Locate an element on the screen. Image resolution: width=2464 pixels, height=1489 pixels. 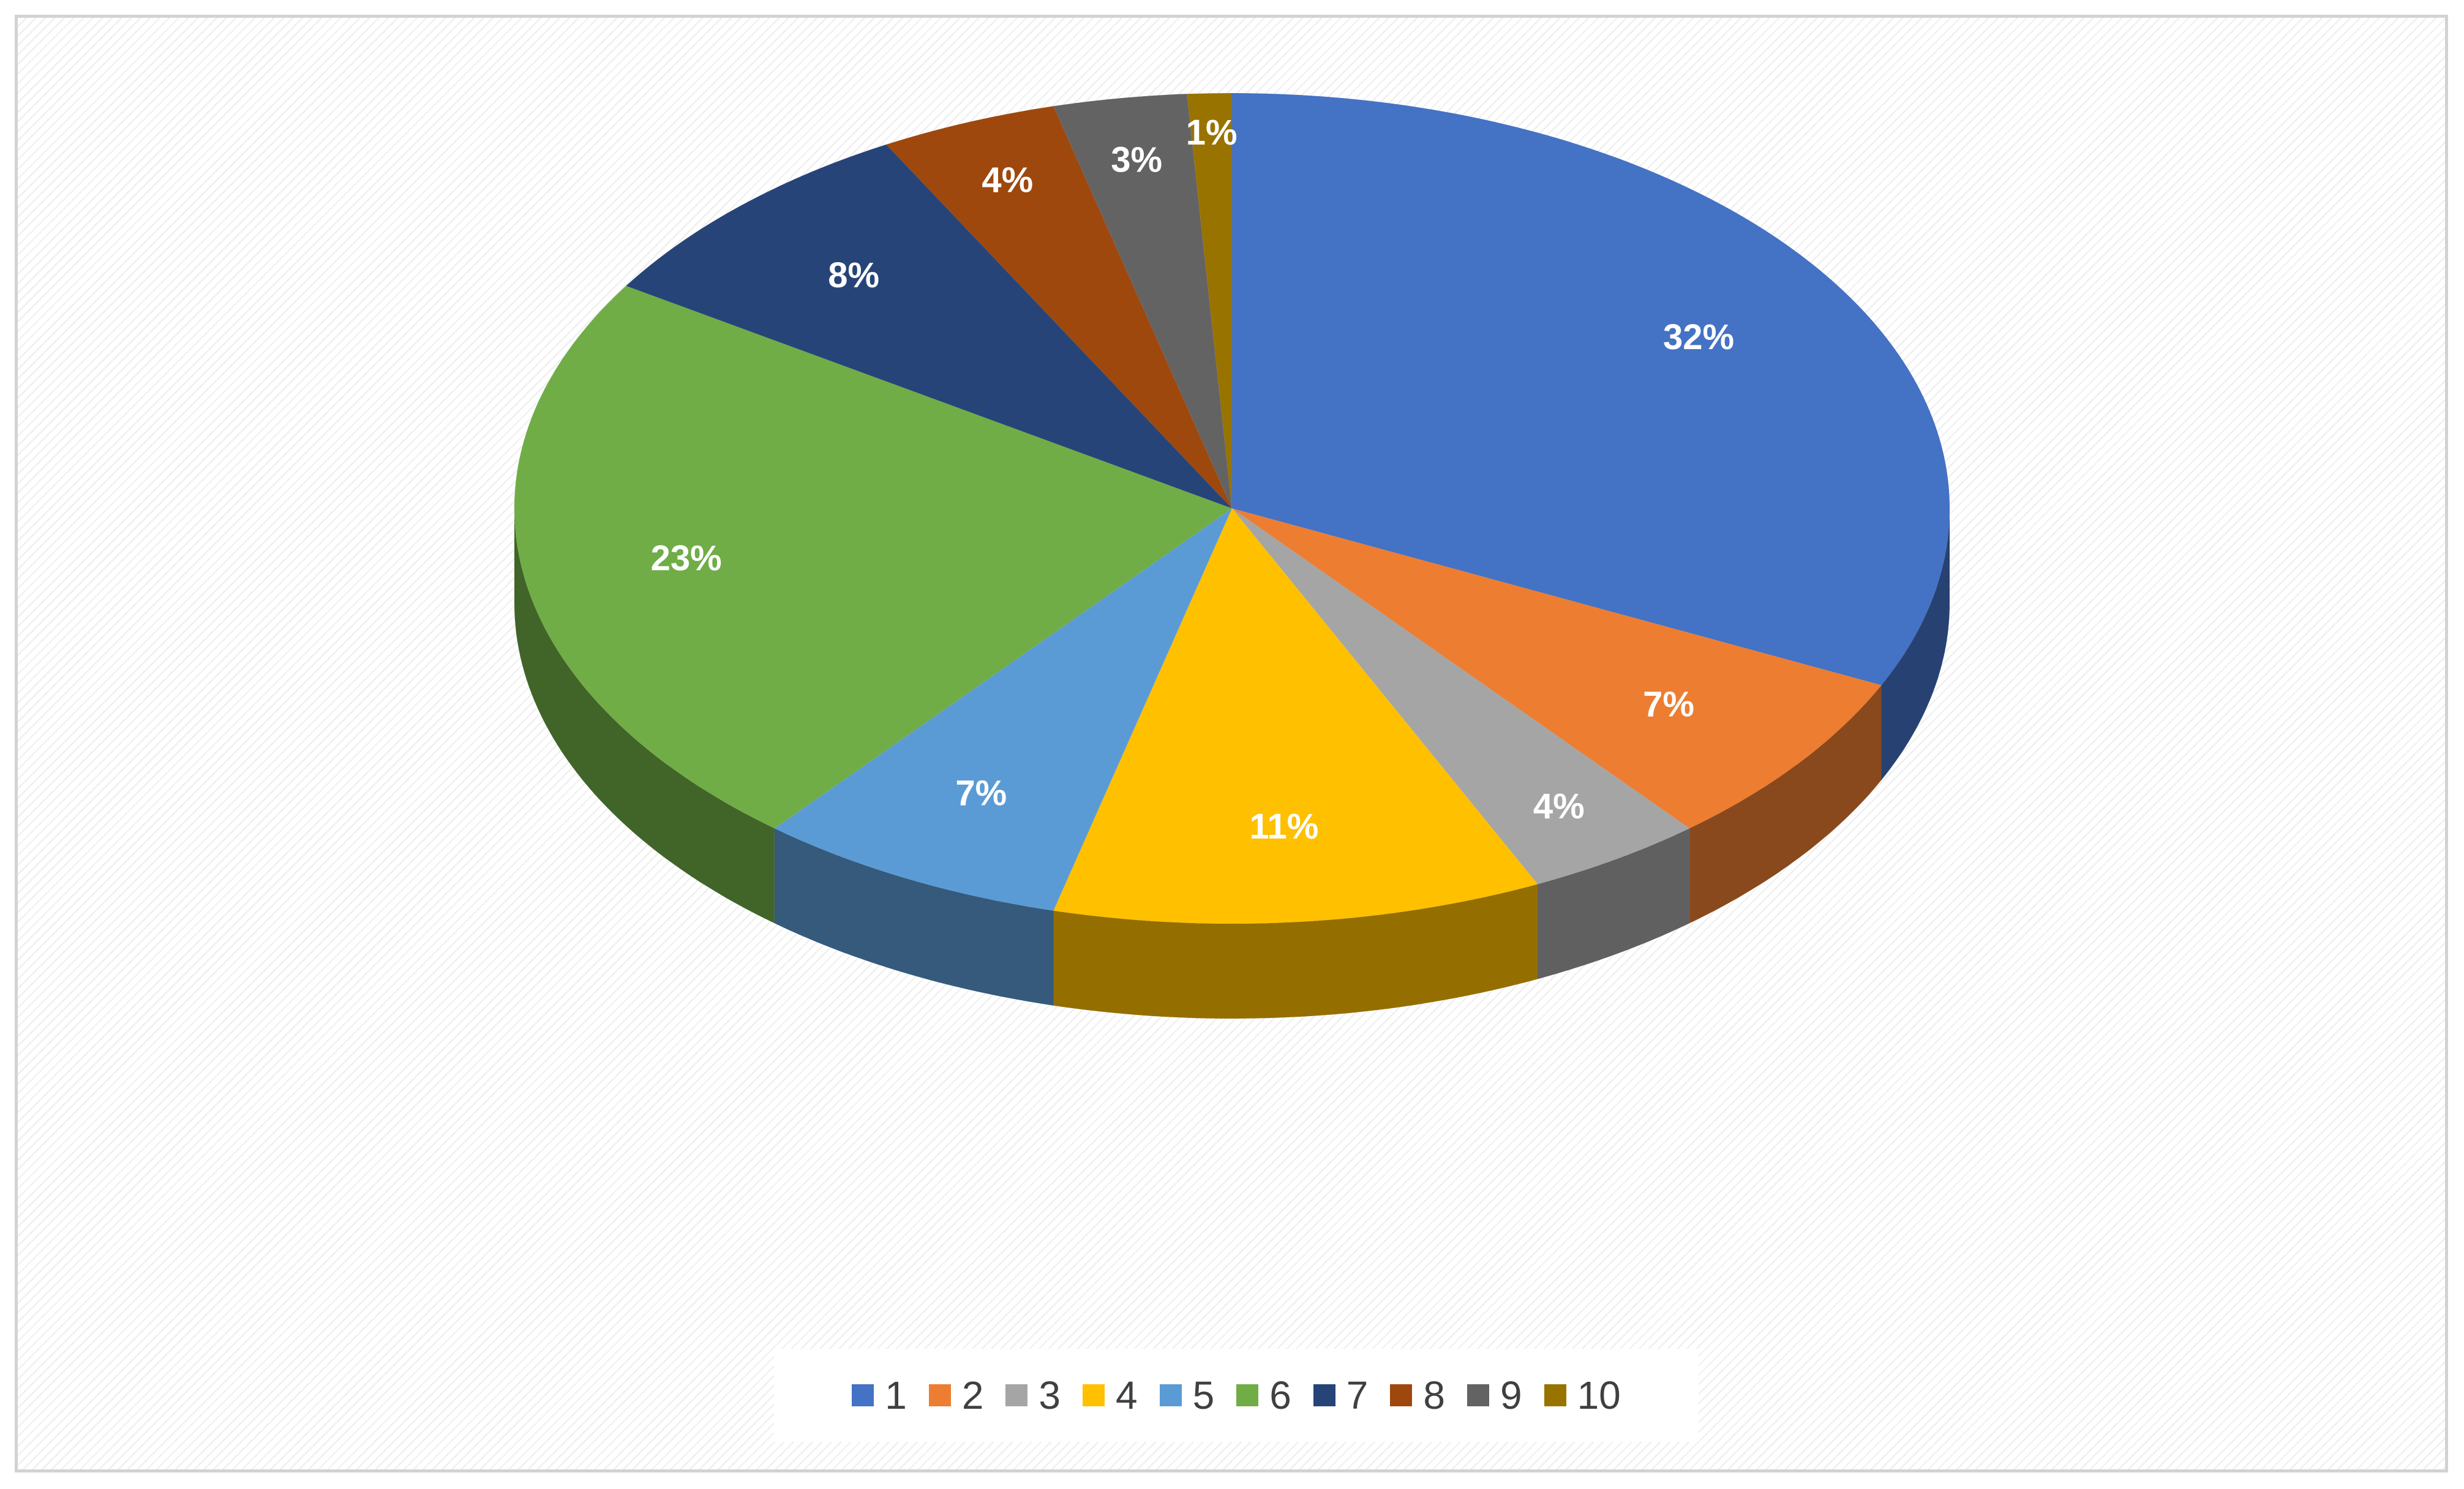
data-label-9: 3% is located at coordinates (1136, 159).